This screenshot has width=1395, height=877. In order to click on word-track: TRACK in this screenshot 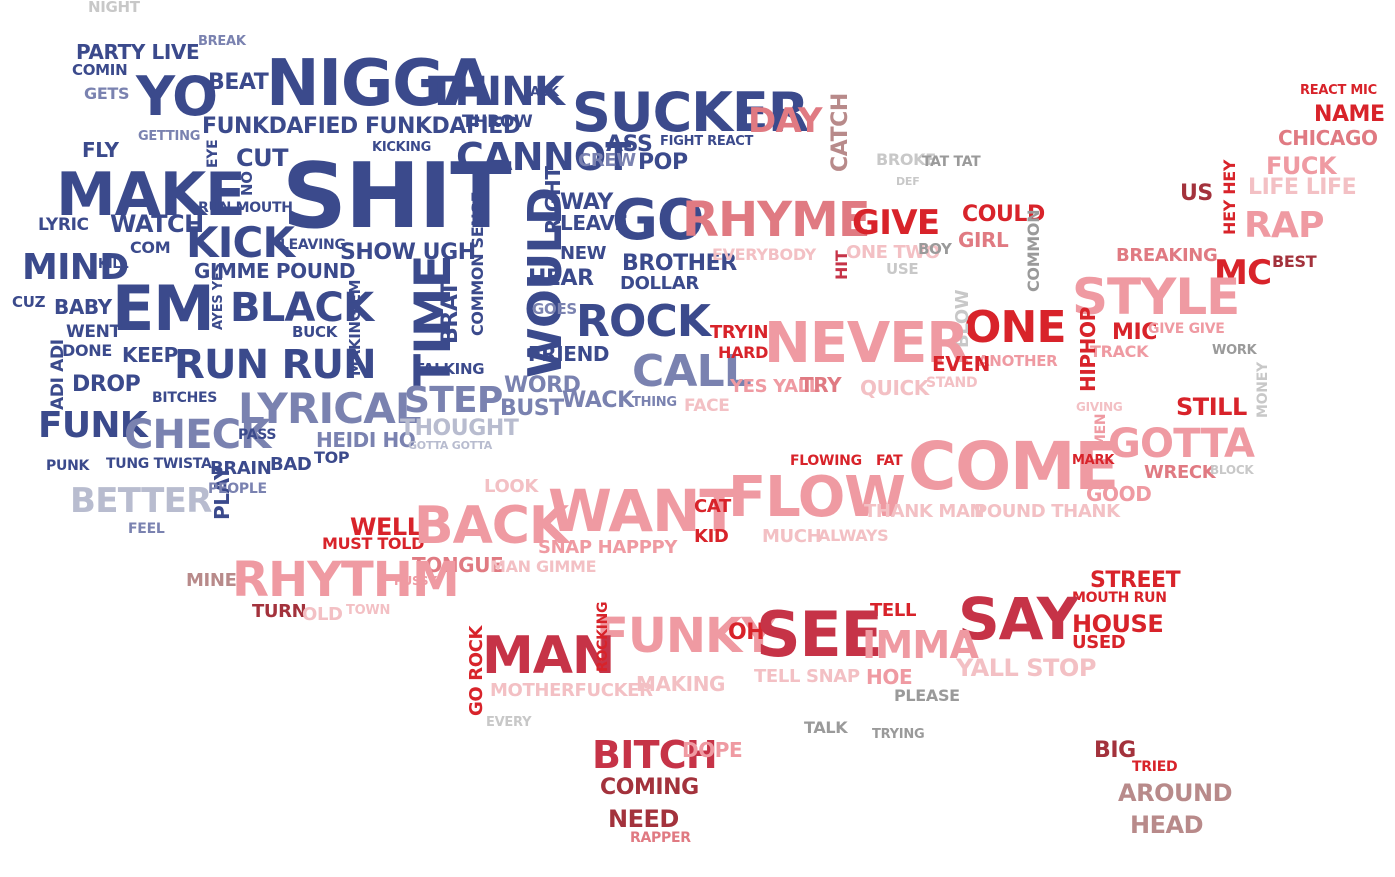, I will do `click(1119, 351)`.